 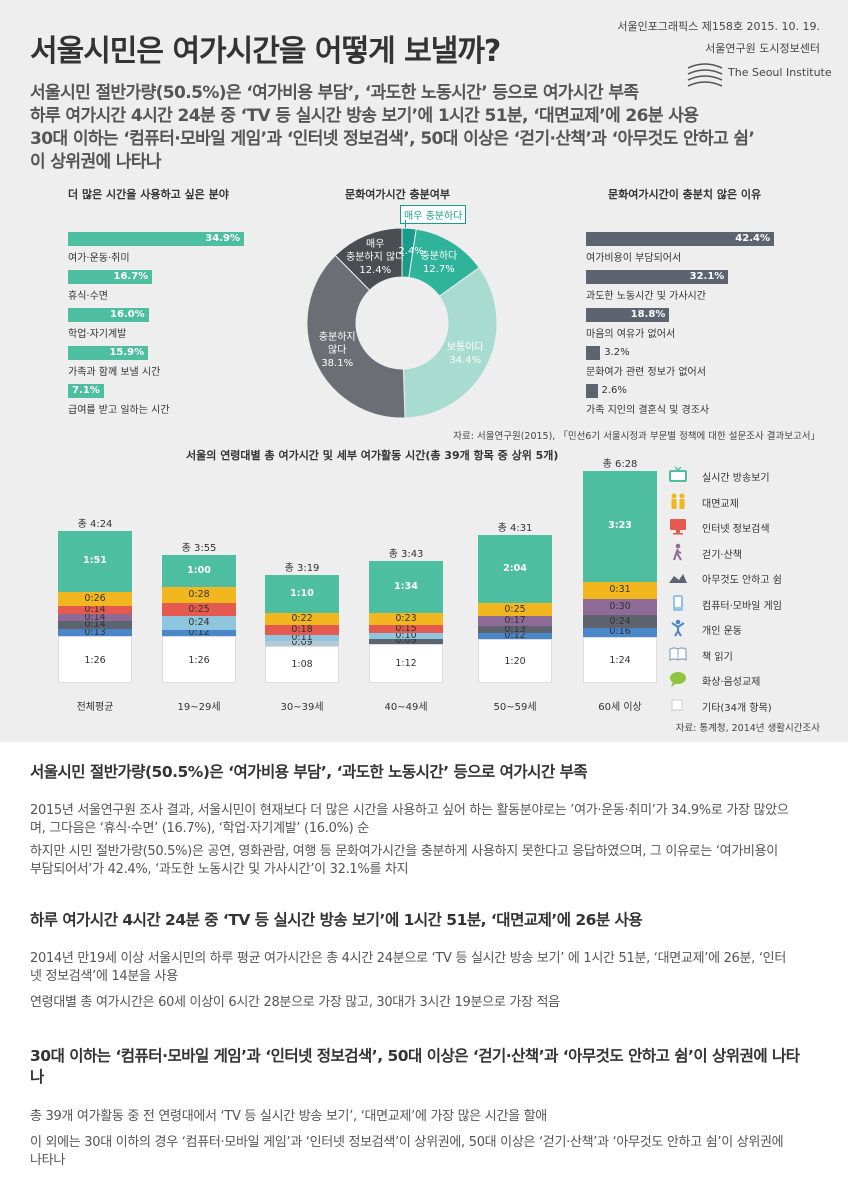 What do you see at coordinates (678, 654) in the screenshot?
I see `book-icon` at bounding box center [678, 654].